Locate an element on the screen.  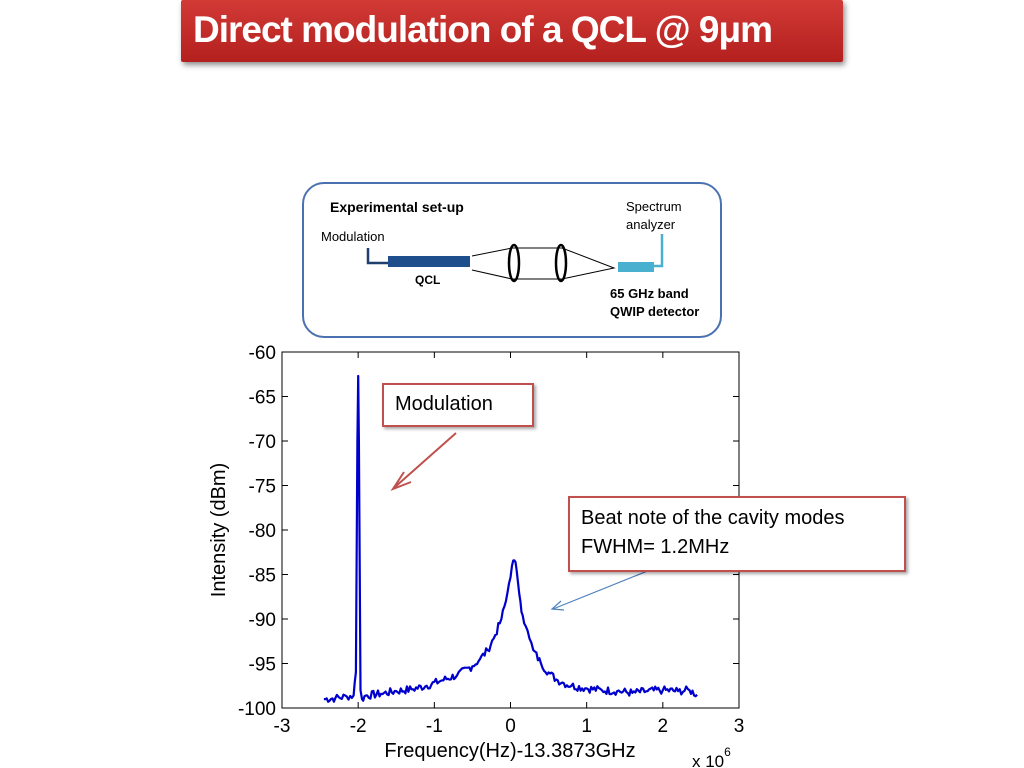
y-tick-label: -65 is located at coordinates (262, 398).